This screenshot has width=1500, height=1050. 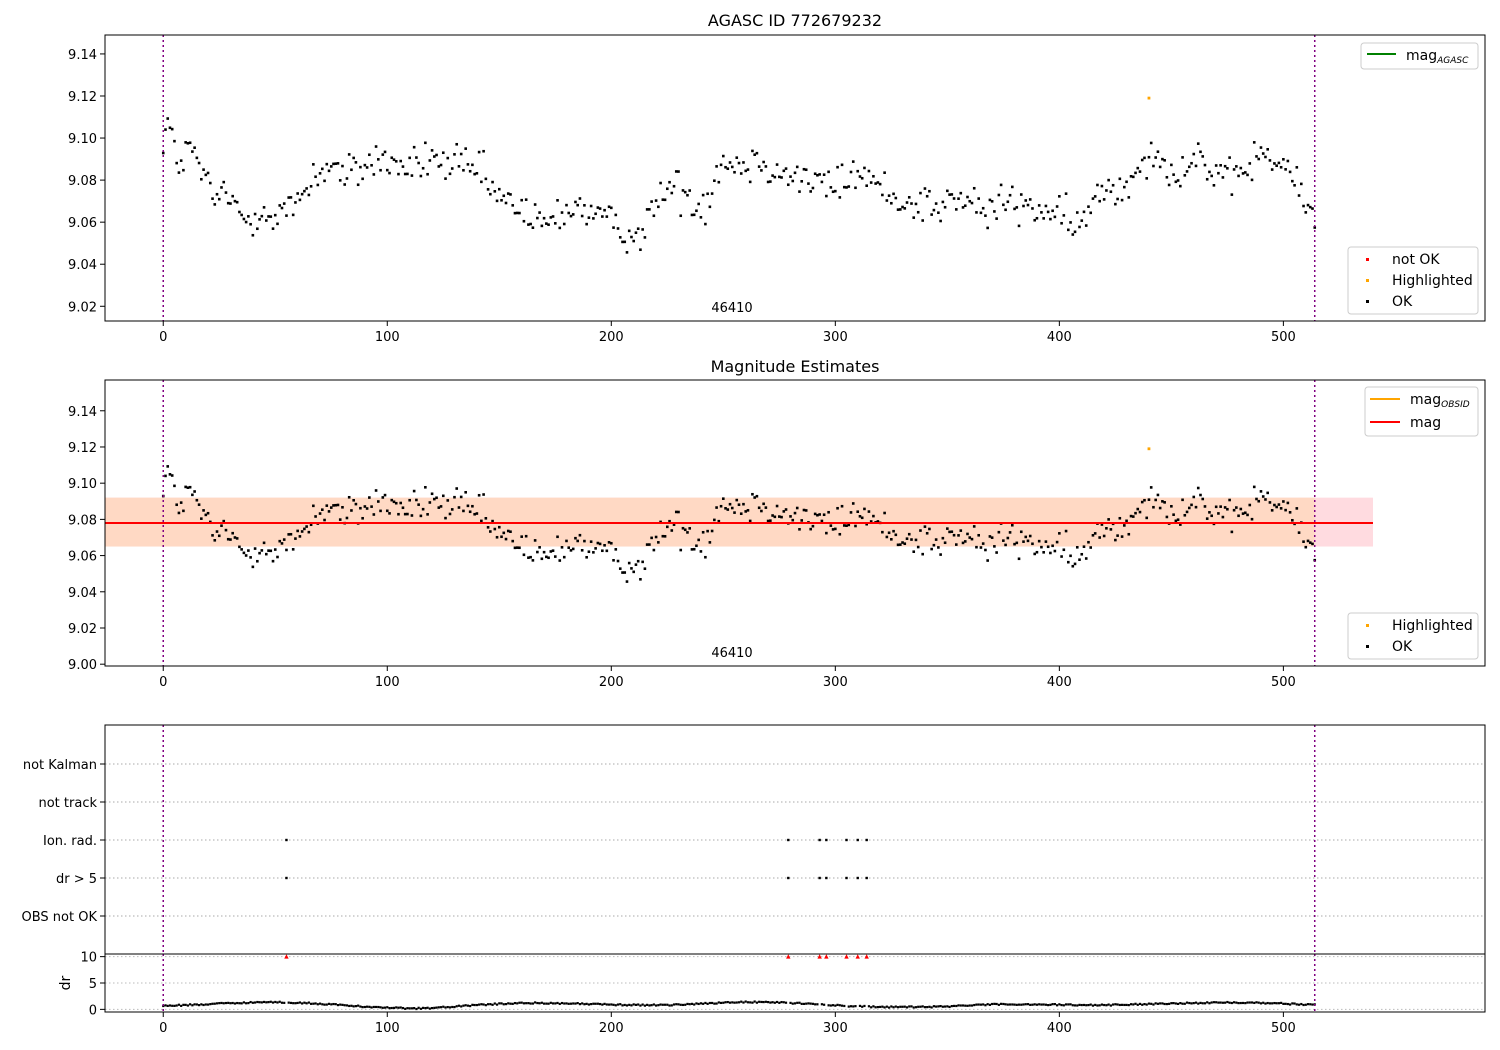 I want to click on p1-xtick-label-100: 100, so click(x=387, y=337).